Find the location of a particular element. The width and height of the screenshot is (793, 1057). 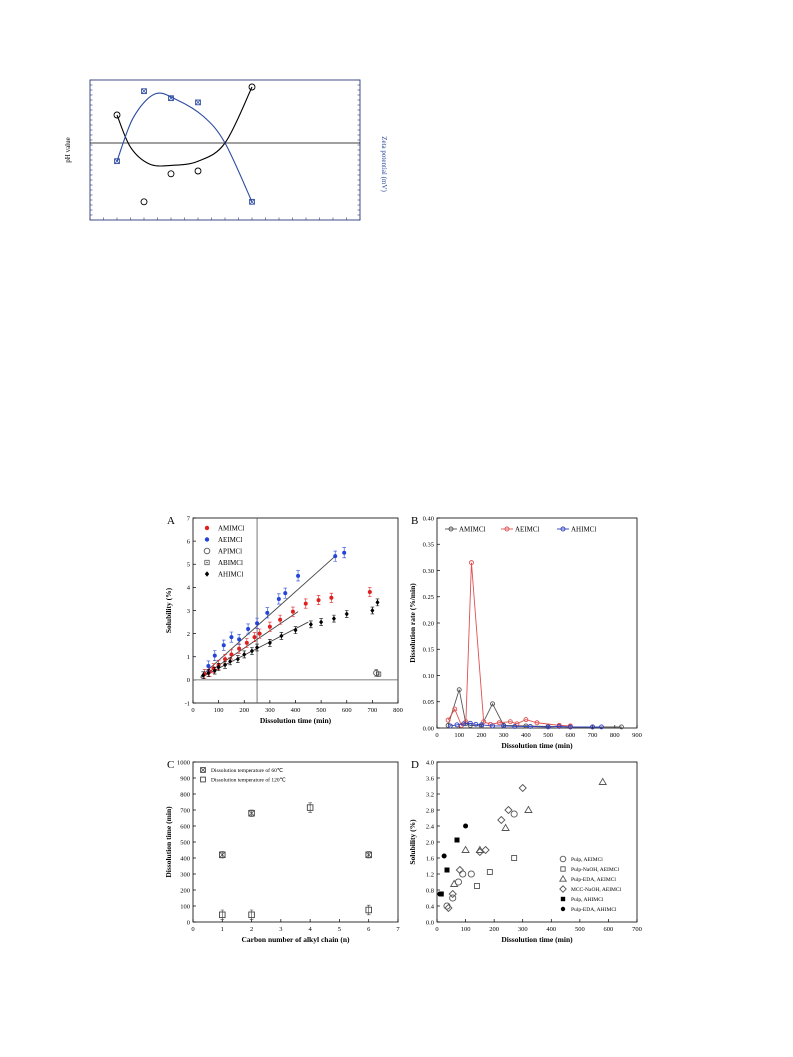

x-tick-label: 2 is located at coordinates (251, 929).